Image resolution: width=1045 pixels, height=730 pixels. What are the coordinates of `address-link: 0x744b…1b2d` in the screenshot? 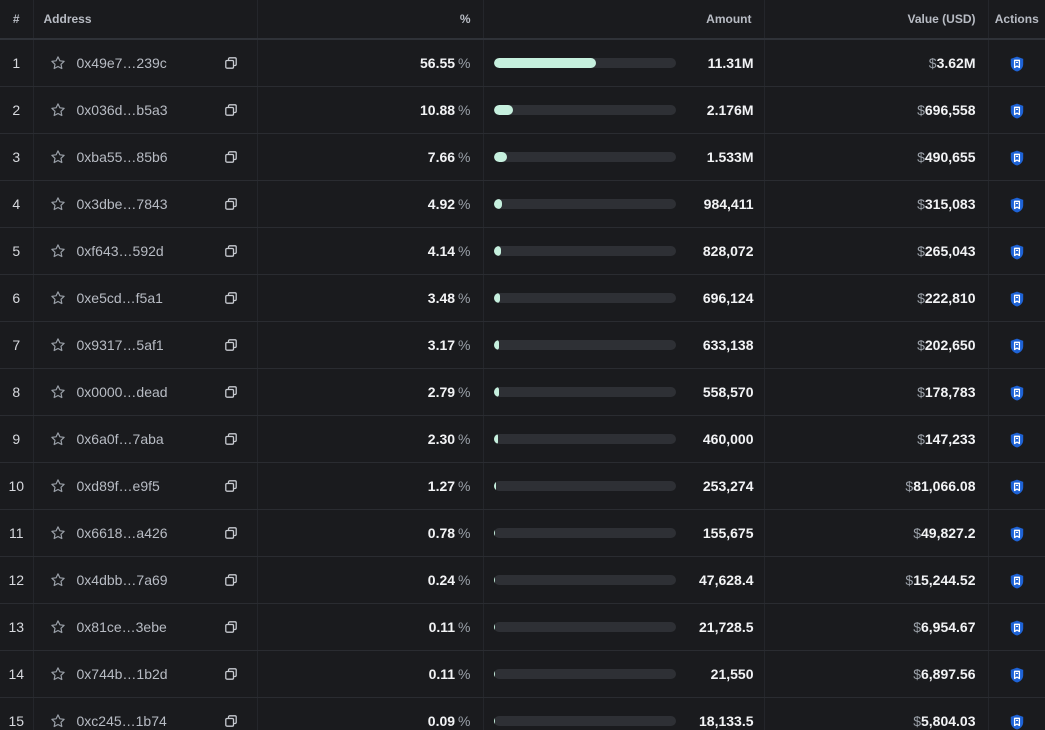 It's located at (122, 674).